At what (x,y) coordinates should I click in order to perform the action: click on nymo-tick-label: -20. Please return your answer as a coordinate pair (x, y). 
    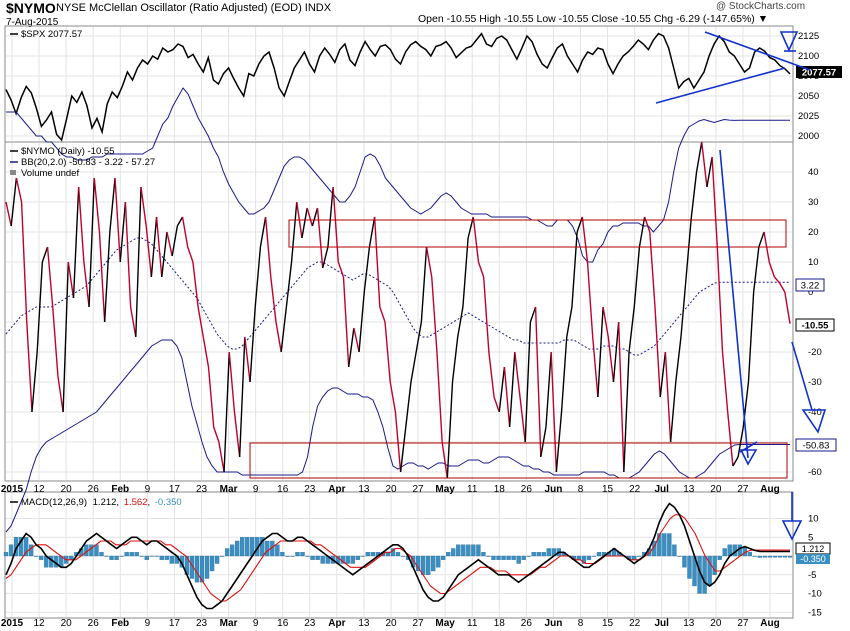
    Looking at the image, I should click on (815, 352).